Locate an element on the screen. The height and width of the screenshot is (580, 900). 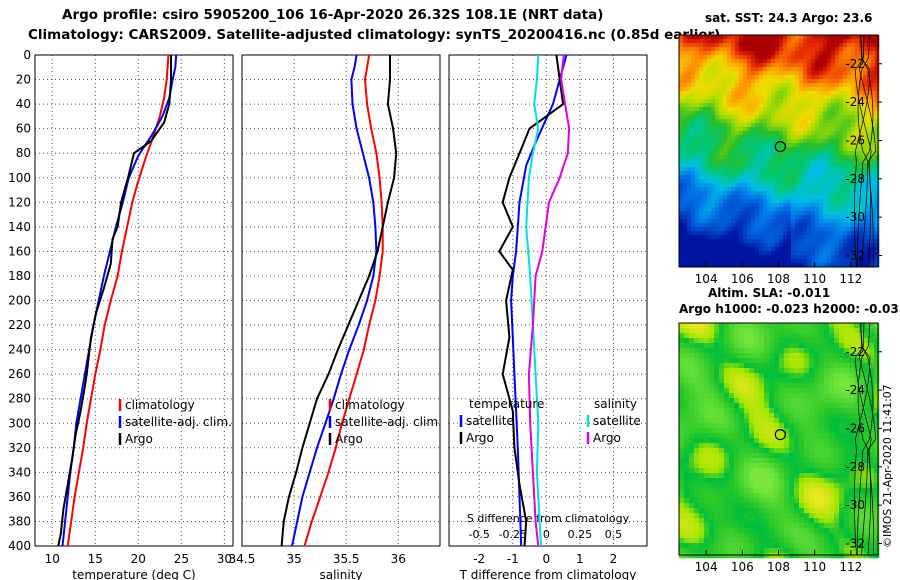
x-tick-label: 25 is located at coordinates (181, 559).